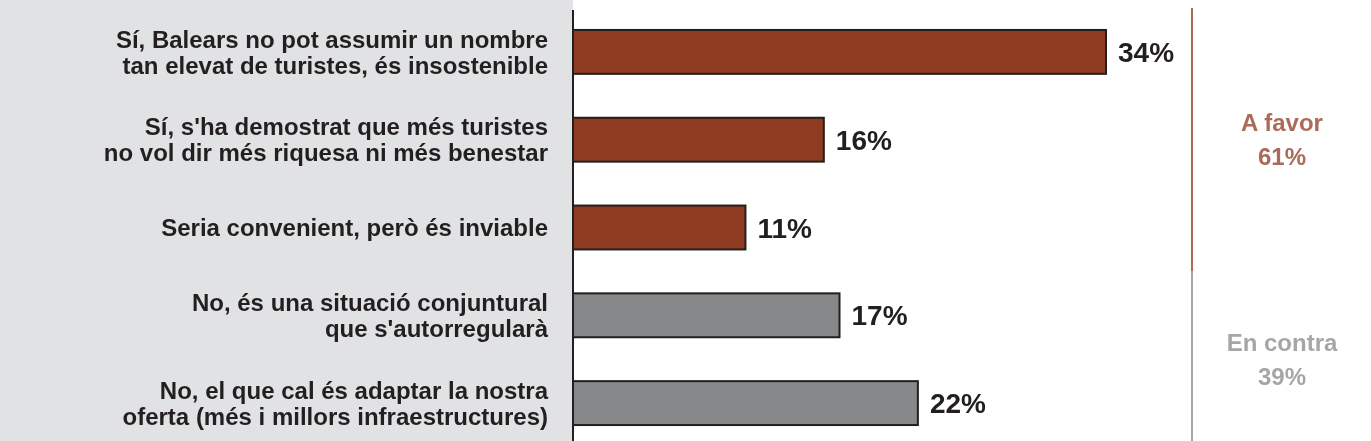 The image size is (1371, 441). I want to click on data-label: 34%, so click(1146, 52).